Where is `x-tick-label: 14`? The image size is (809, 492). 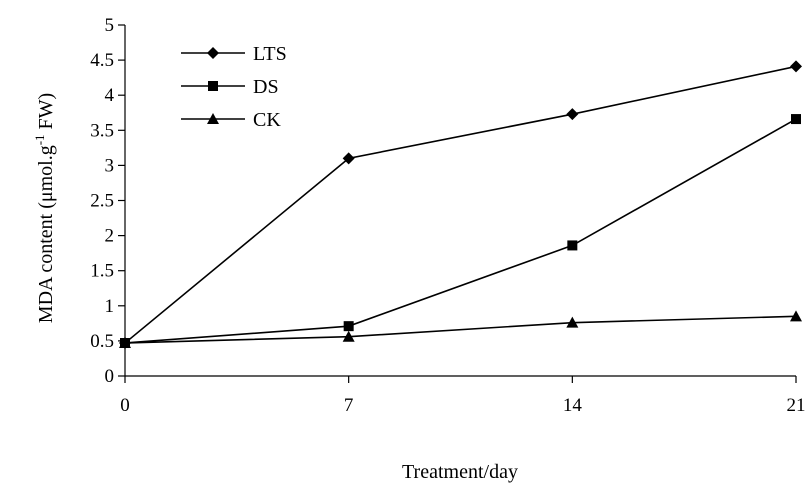 x-tick-label: 14 is located at coordinates (573, 405).